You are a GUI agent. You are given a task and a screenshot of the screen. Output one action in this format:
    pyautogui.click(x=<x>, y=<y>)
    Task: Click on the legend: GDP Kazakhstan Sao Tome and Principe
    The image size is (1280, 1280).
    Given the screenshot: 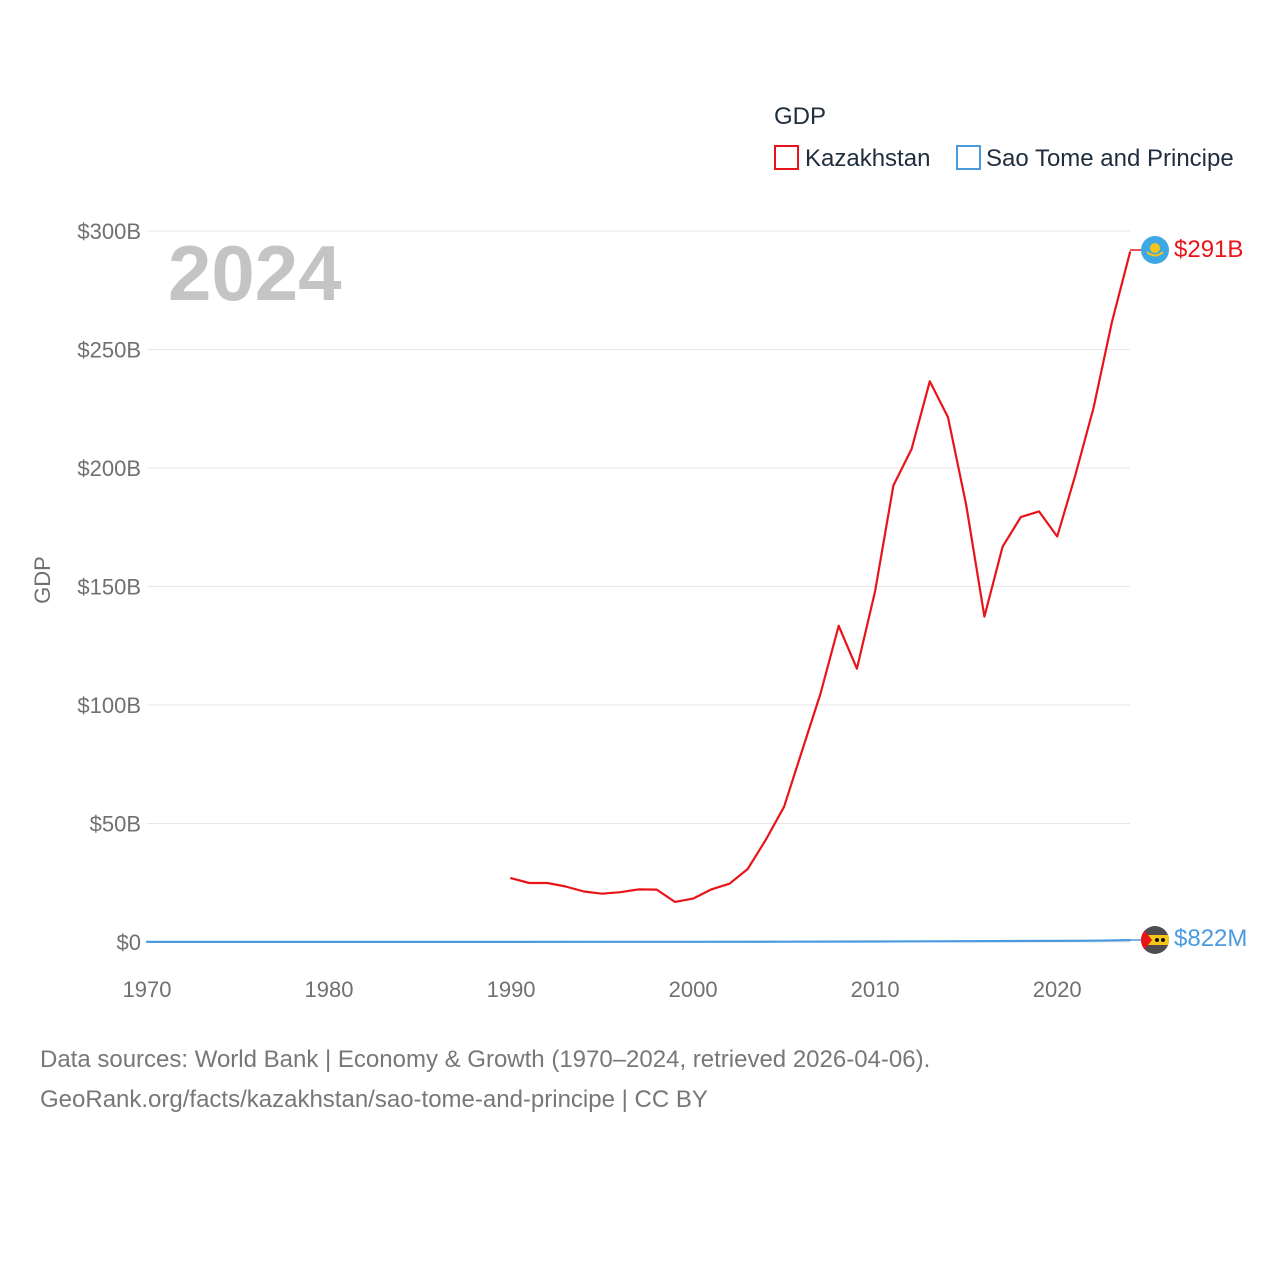 What is the action you would take?
    pyautogui.click(x=1004, y=137)
    